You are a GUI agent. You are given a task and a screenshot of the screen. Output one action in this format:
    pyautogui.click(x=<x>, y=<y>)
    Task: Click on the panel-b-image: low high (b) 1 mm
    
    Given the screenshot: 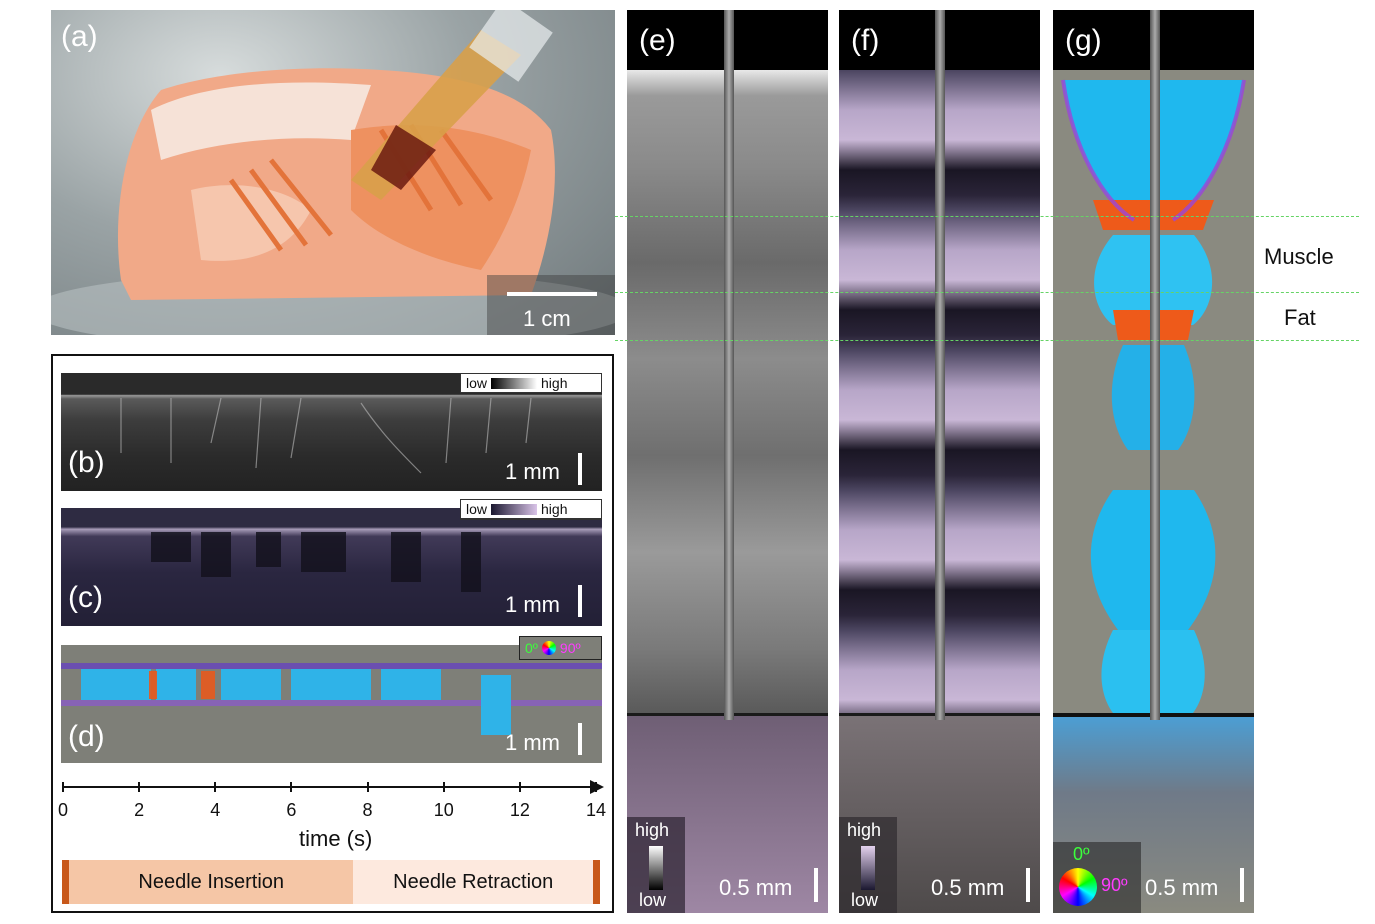 What is the action you would take?
    pyautogui.click(x=331, y=432)
    